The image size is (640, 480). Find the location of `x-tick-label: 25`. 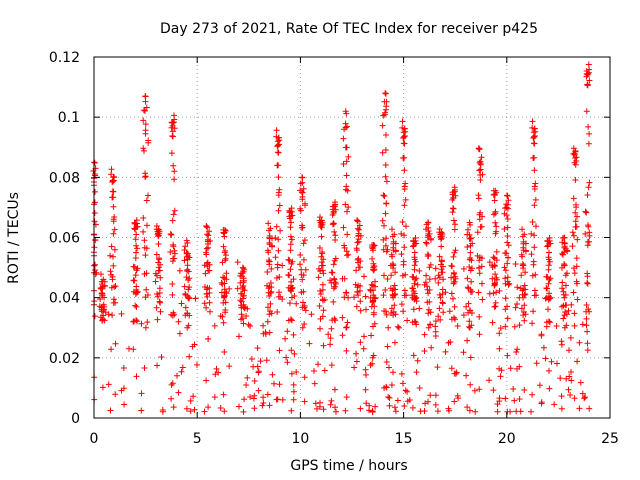

x-tick-label: 25 is located at coordinates (610, 439).